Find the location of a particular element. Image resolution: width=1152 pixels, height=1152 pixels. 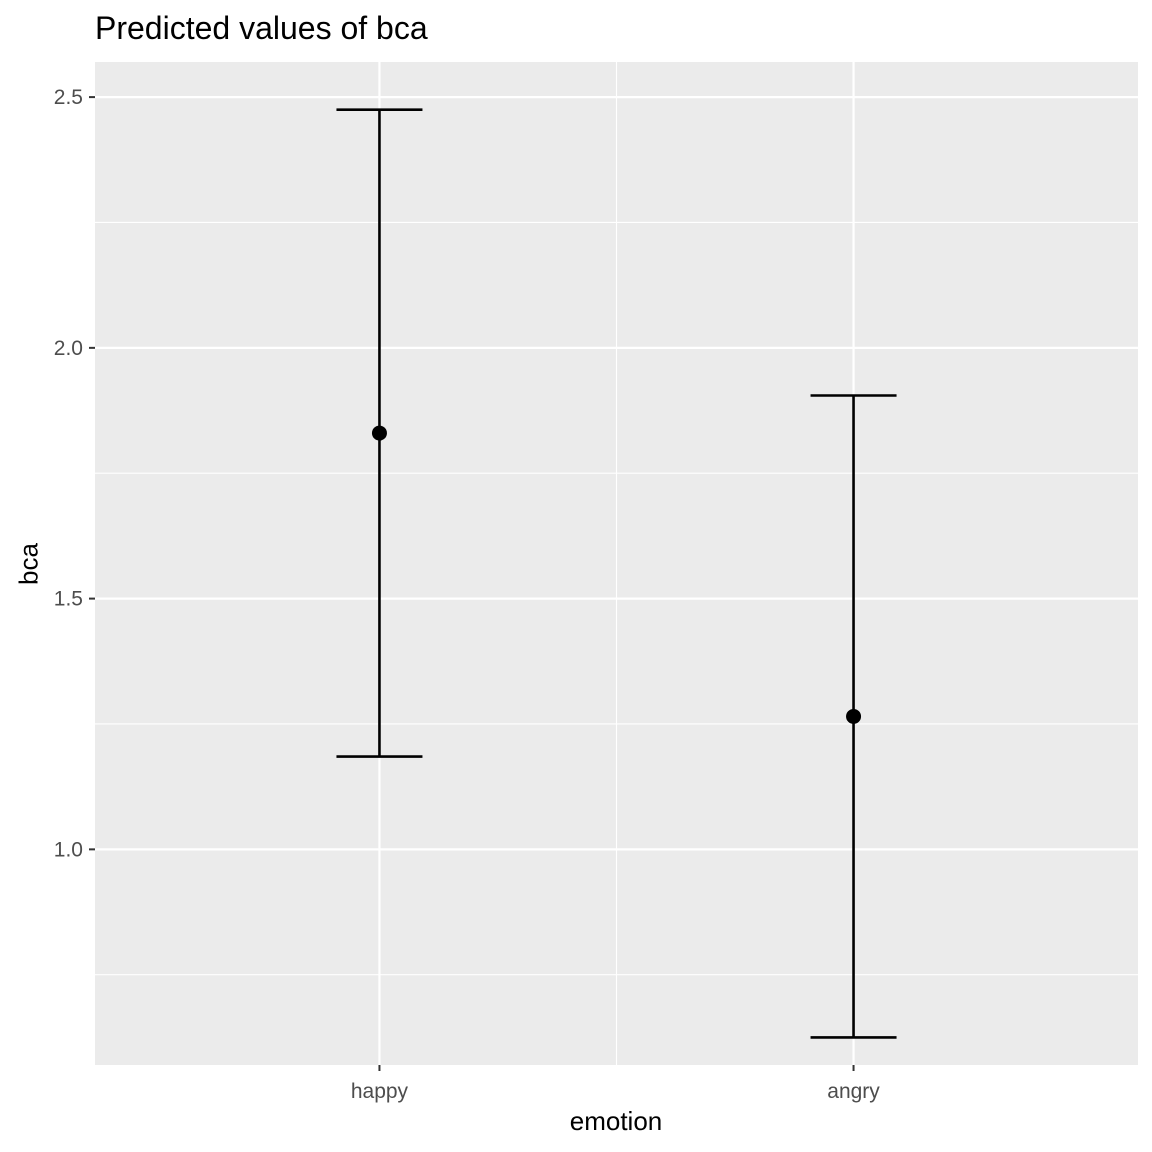

y-tick-label: 2.5 is located at coordinates (68, 97).